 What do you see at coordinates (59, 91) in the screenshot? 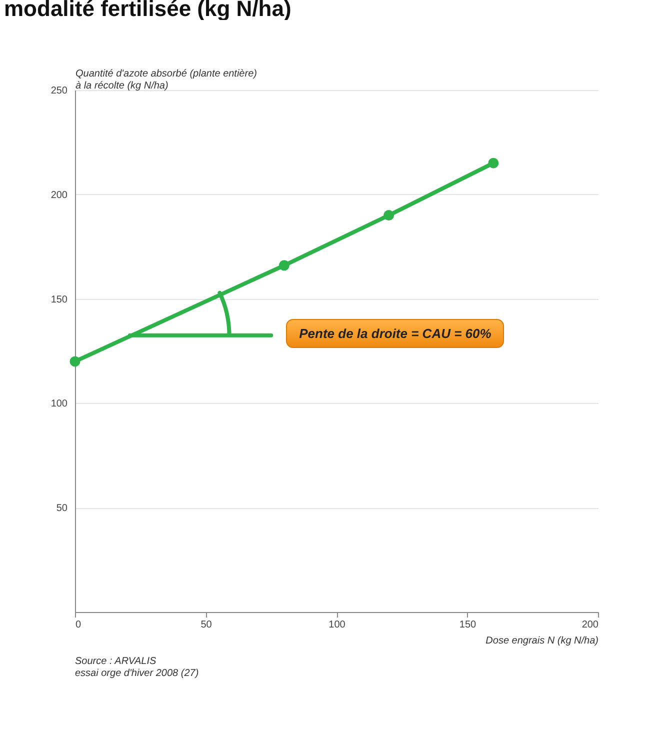
I see `y-tick-label: 250` at bounding box center [59, 91].